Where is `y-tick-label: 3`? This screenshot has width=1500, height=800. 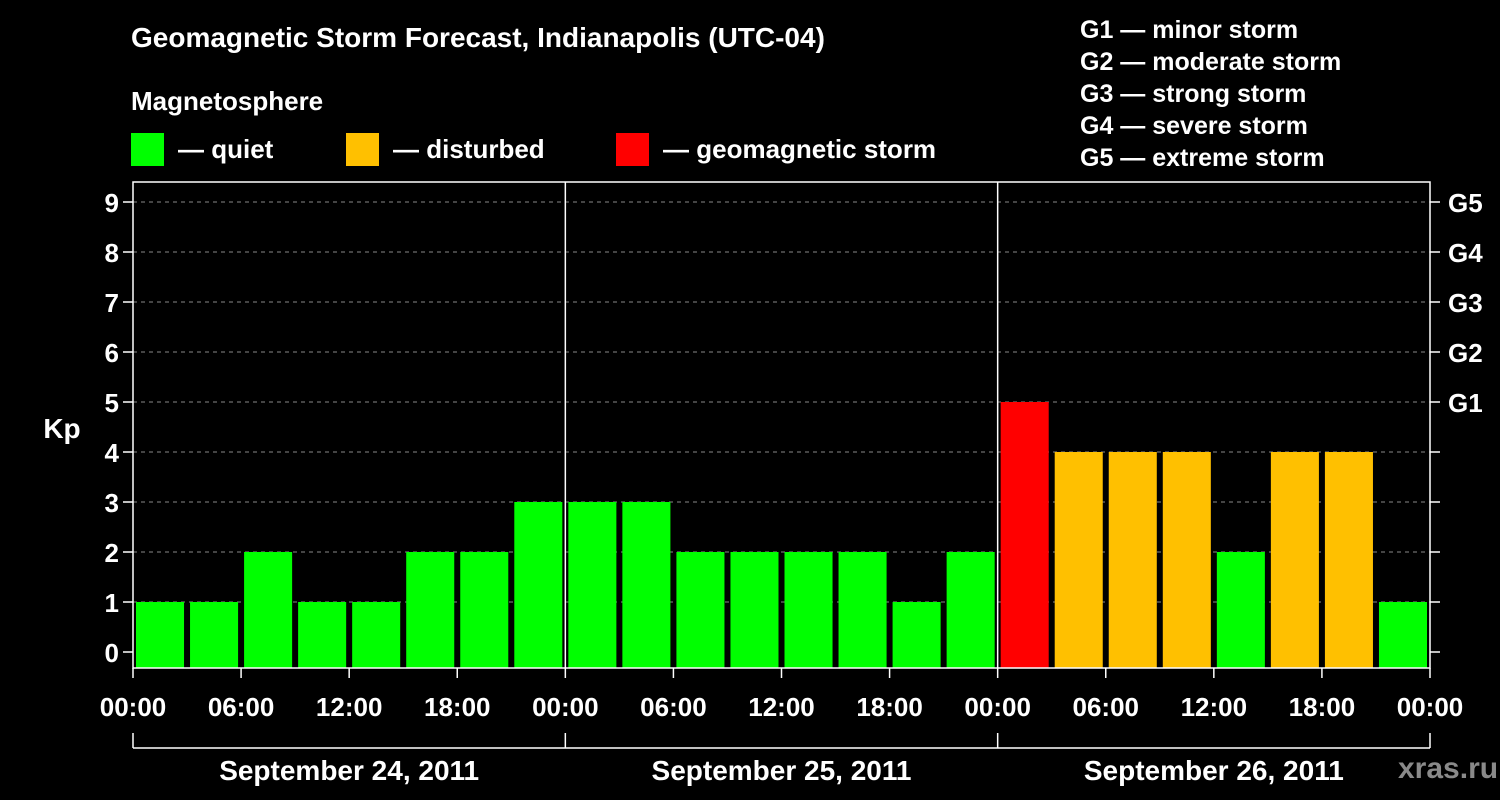
y-tick-label: 3 is located at coordinates (112, 503).